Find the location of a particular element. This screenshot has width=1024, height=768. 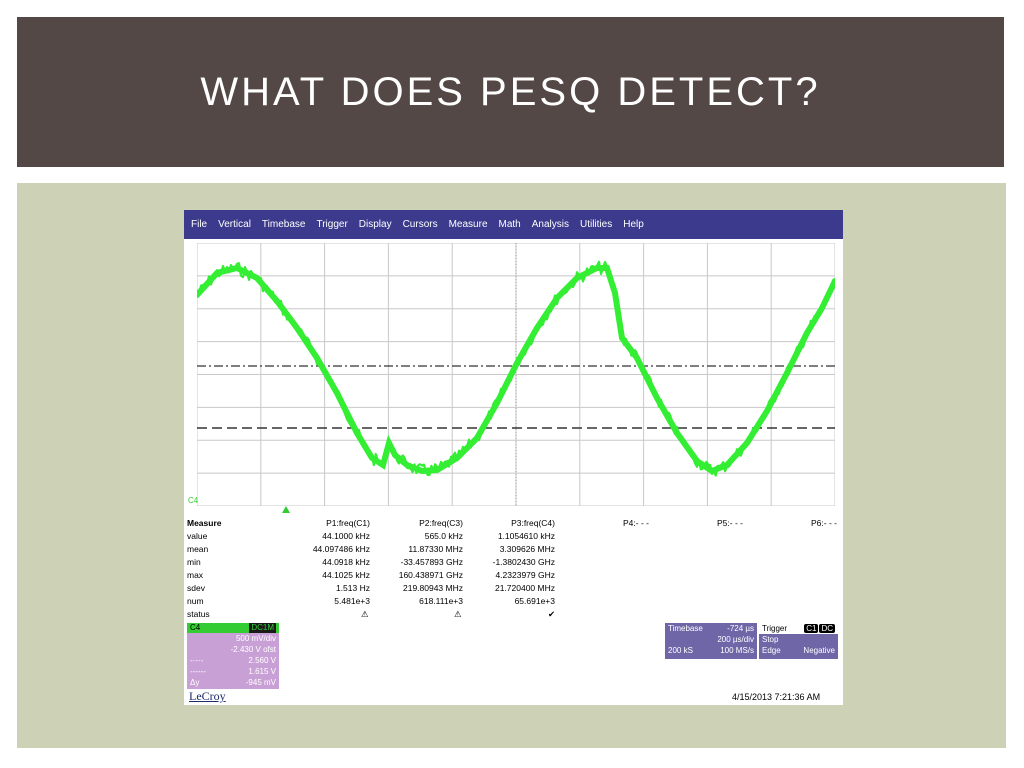

trigger-descriptor: Trigger C1 DC Stop Edge Negative is located at coordinates (798, 641).